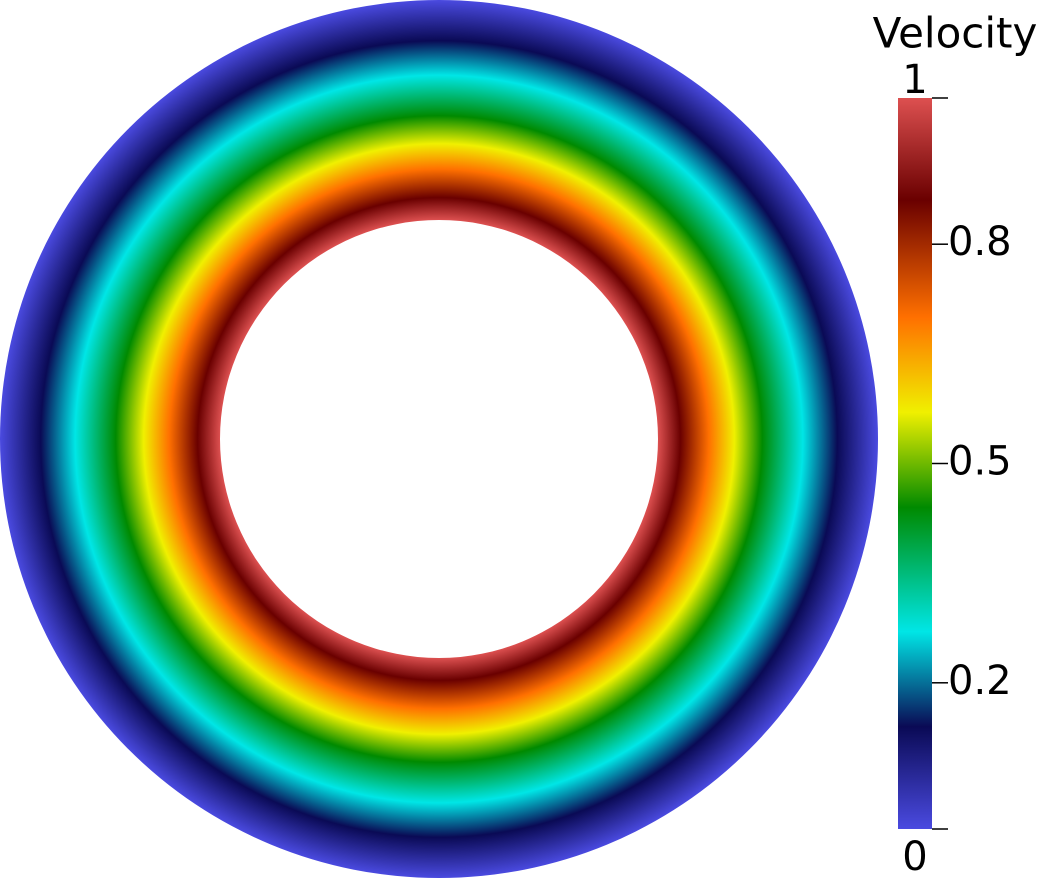 This screenshot has height=879, width=1048. I want to click on colorbar-title: Velocity, so click(955, 33).